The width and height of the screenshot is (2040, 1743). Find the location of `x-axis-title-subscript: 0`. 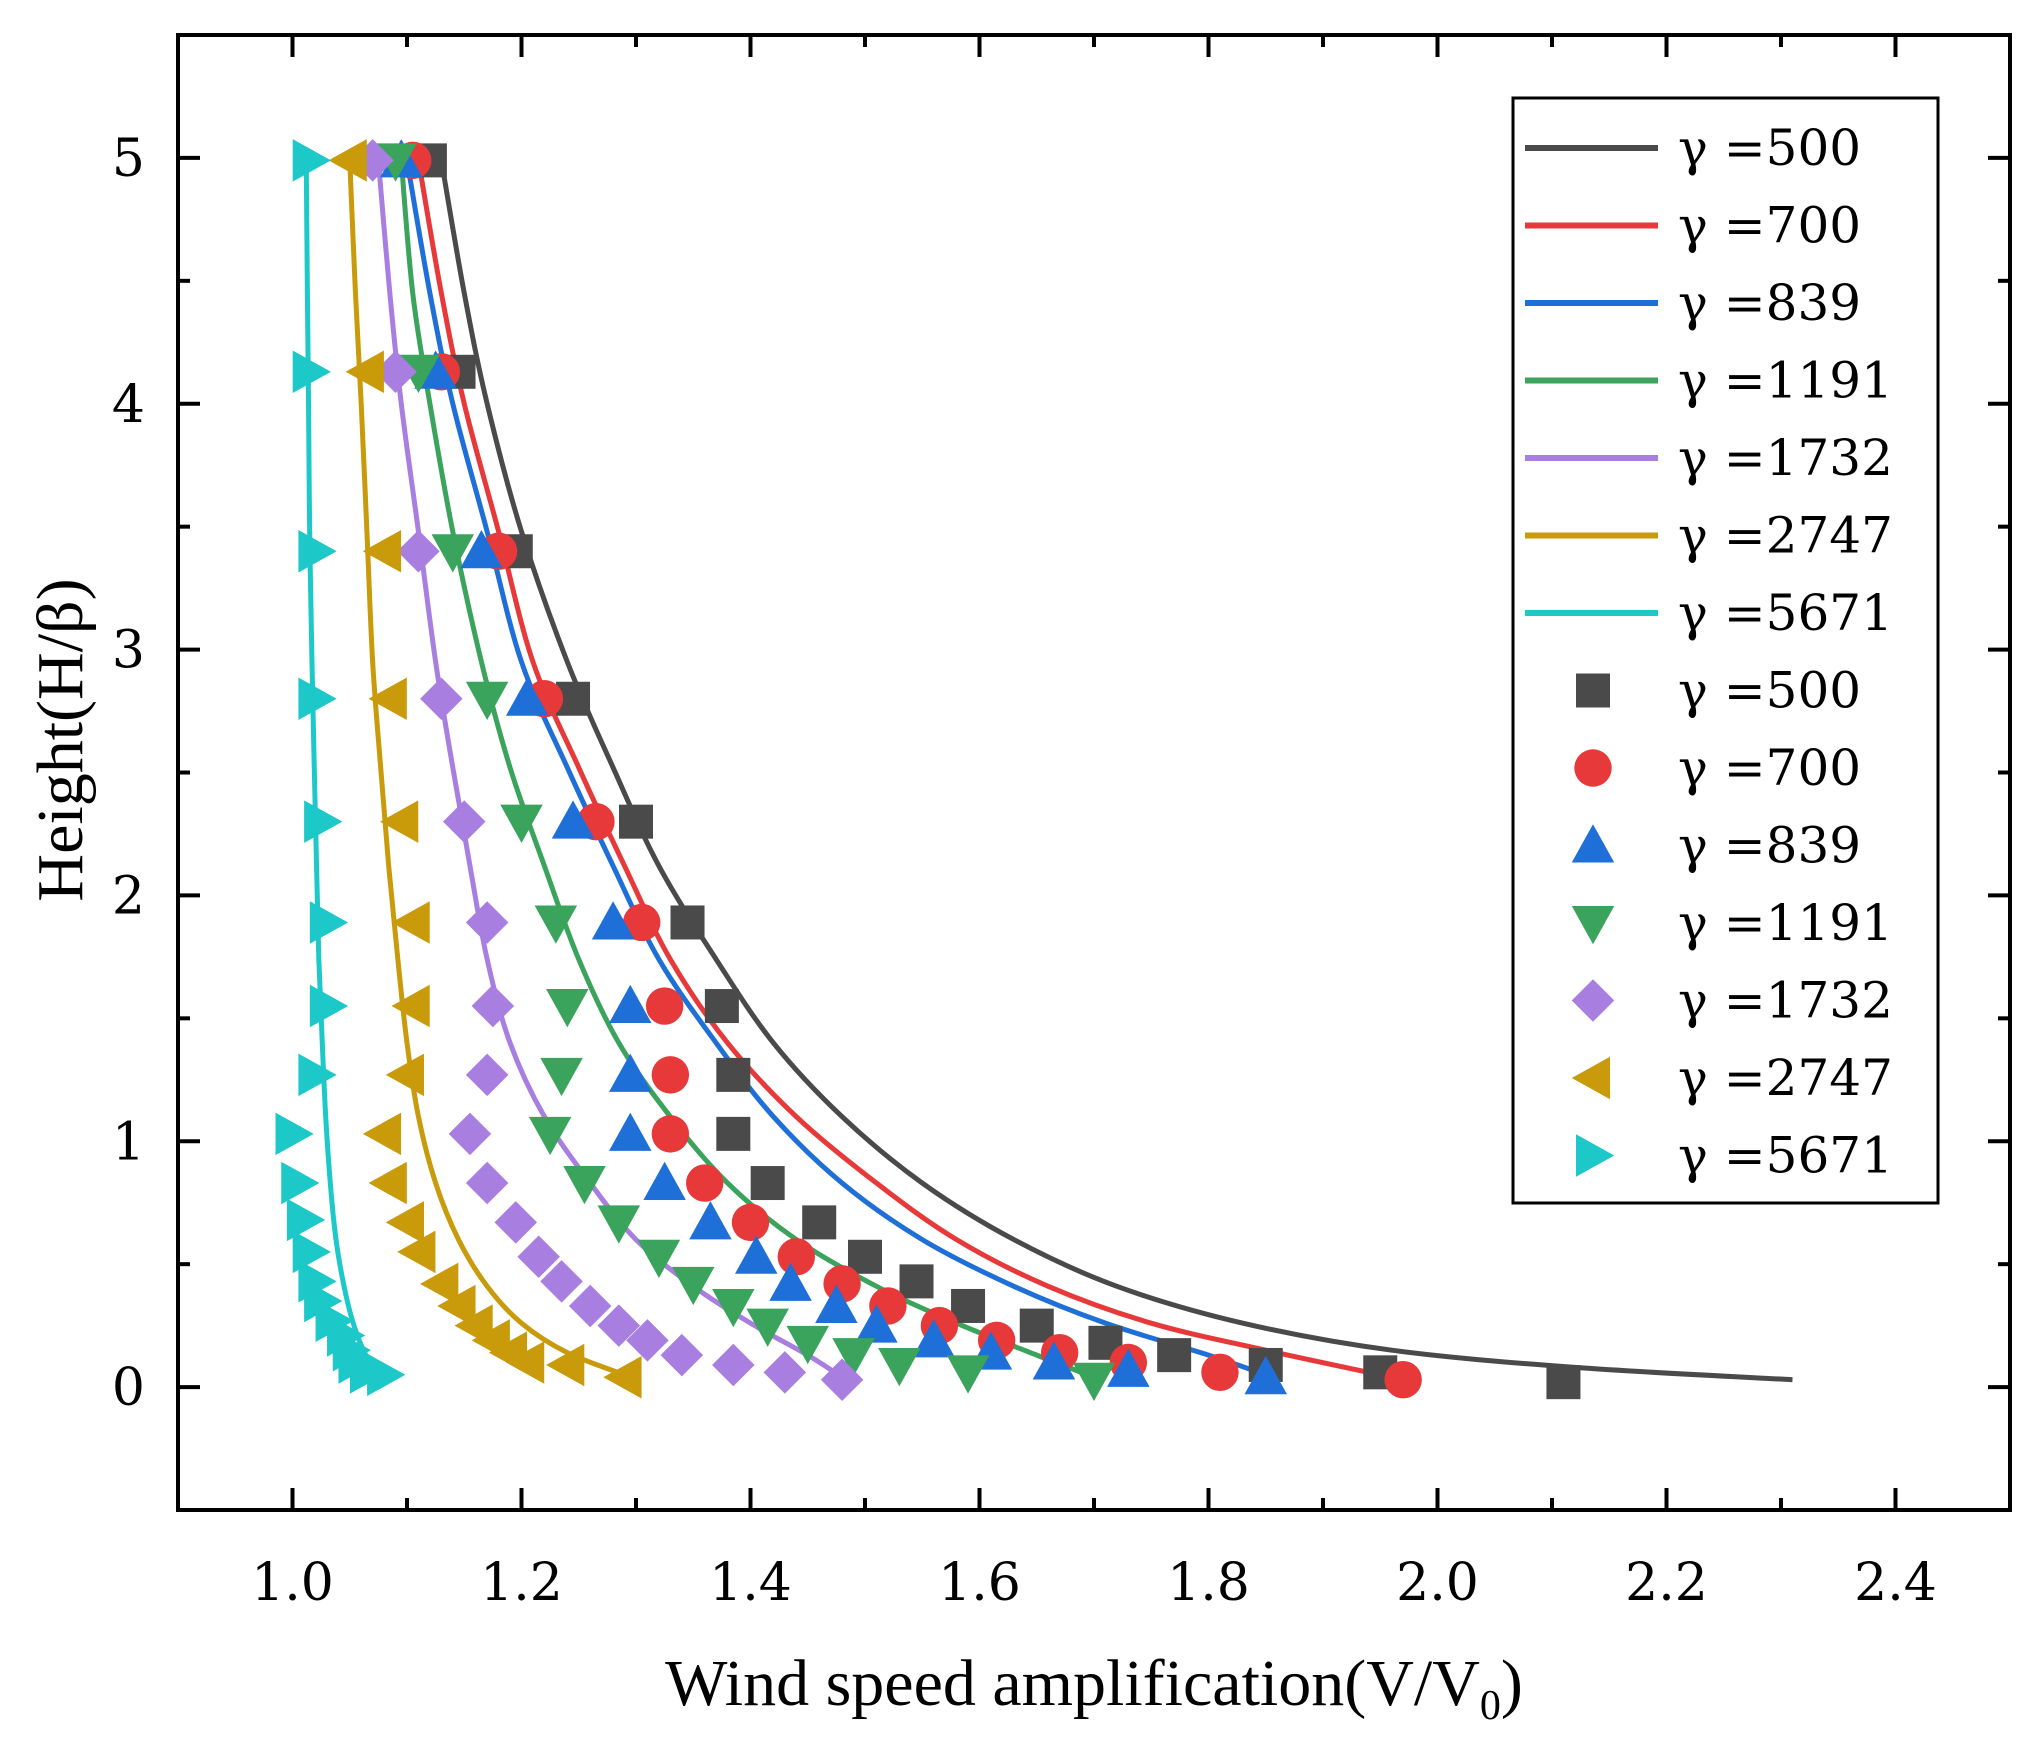

x-axis-title-subscript: 0 is located at coordinates (1490, 1706).